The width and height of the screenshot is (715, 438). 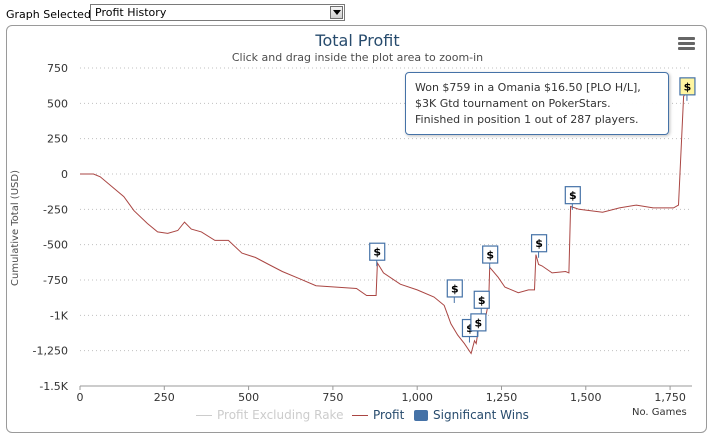 I want to click on x-tick-label: 750, so click(x=332, y=397).